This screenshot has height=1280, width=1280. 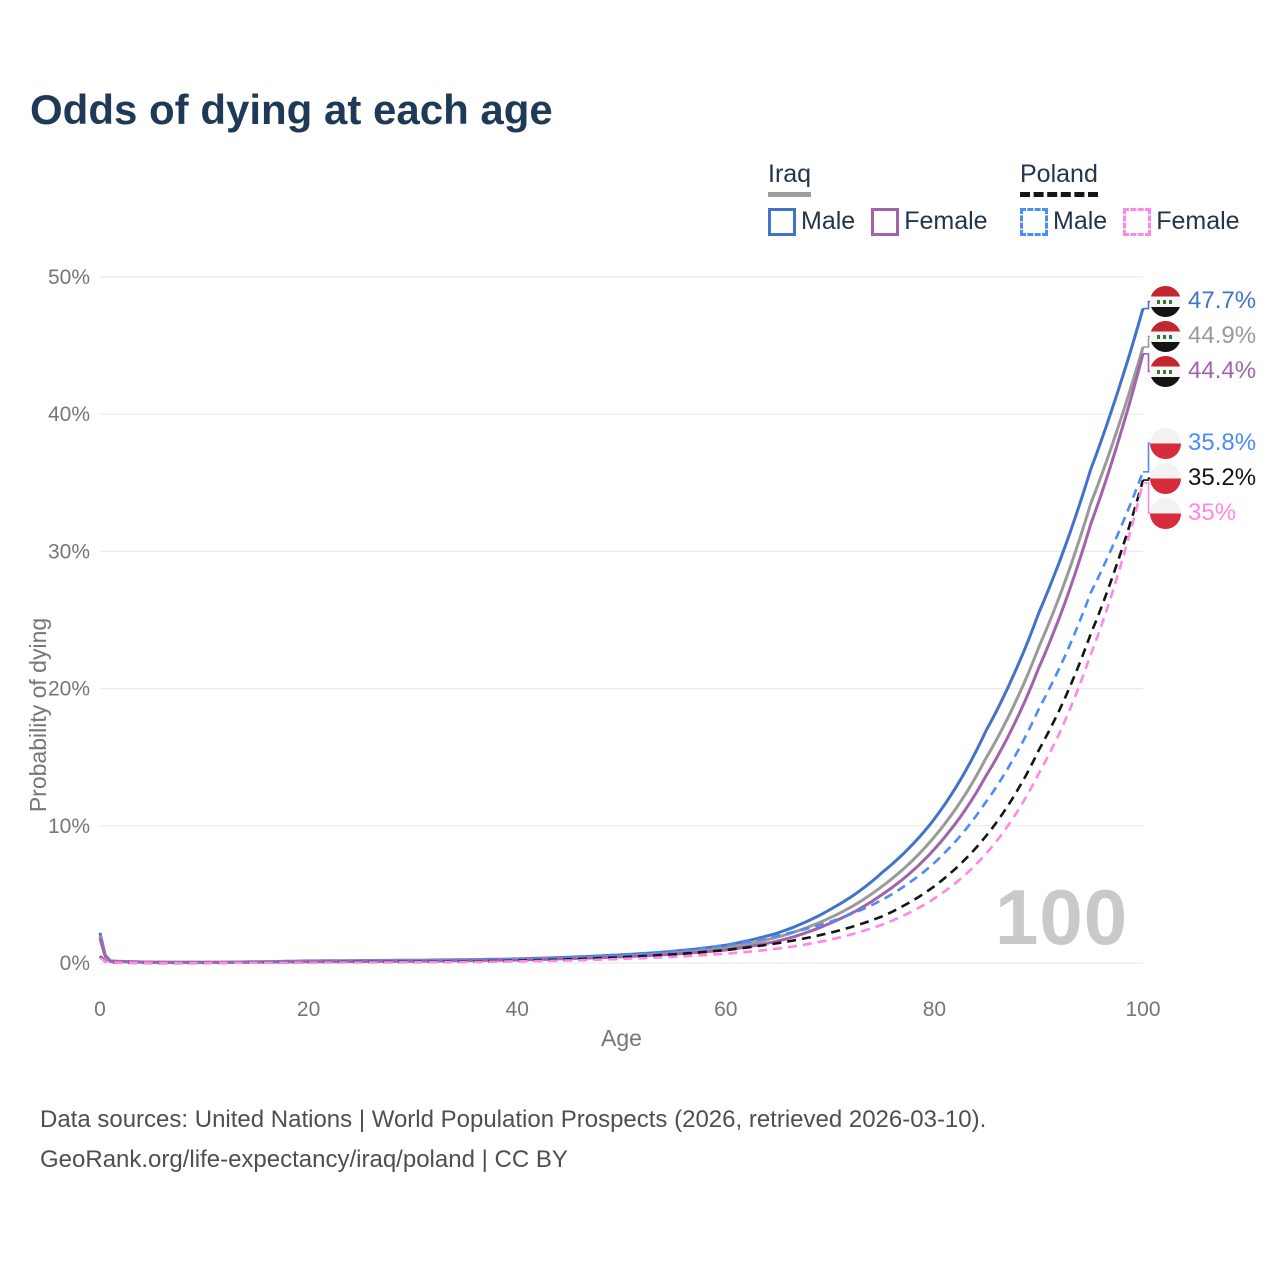 I want to click on end-label-value: 35.2%, so click(x=1222, y=478).